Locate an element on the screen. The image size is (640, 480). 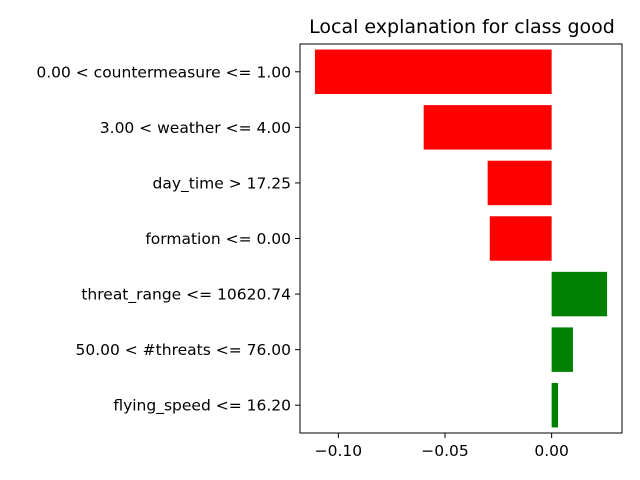
category-label-3: formation <= 0.00 is located at coordinates (218, 239).